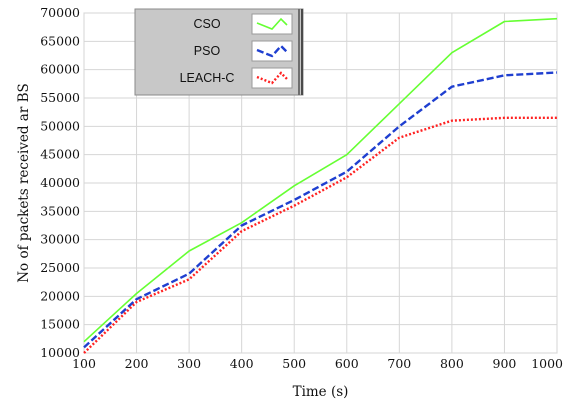 This screenshot has width=583, height=406. What do you see at coordinates (137, 363) in the screenshot?
I see `x-tick-label: 200` at bounding box center [137, 363].